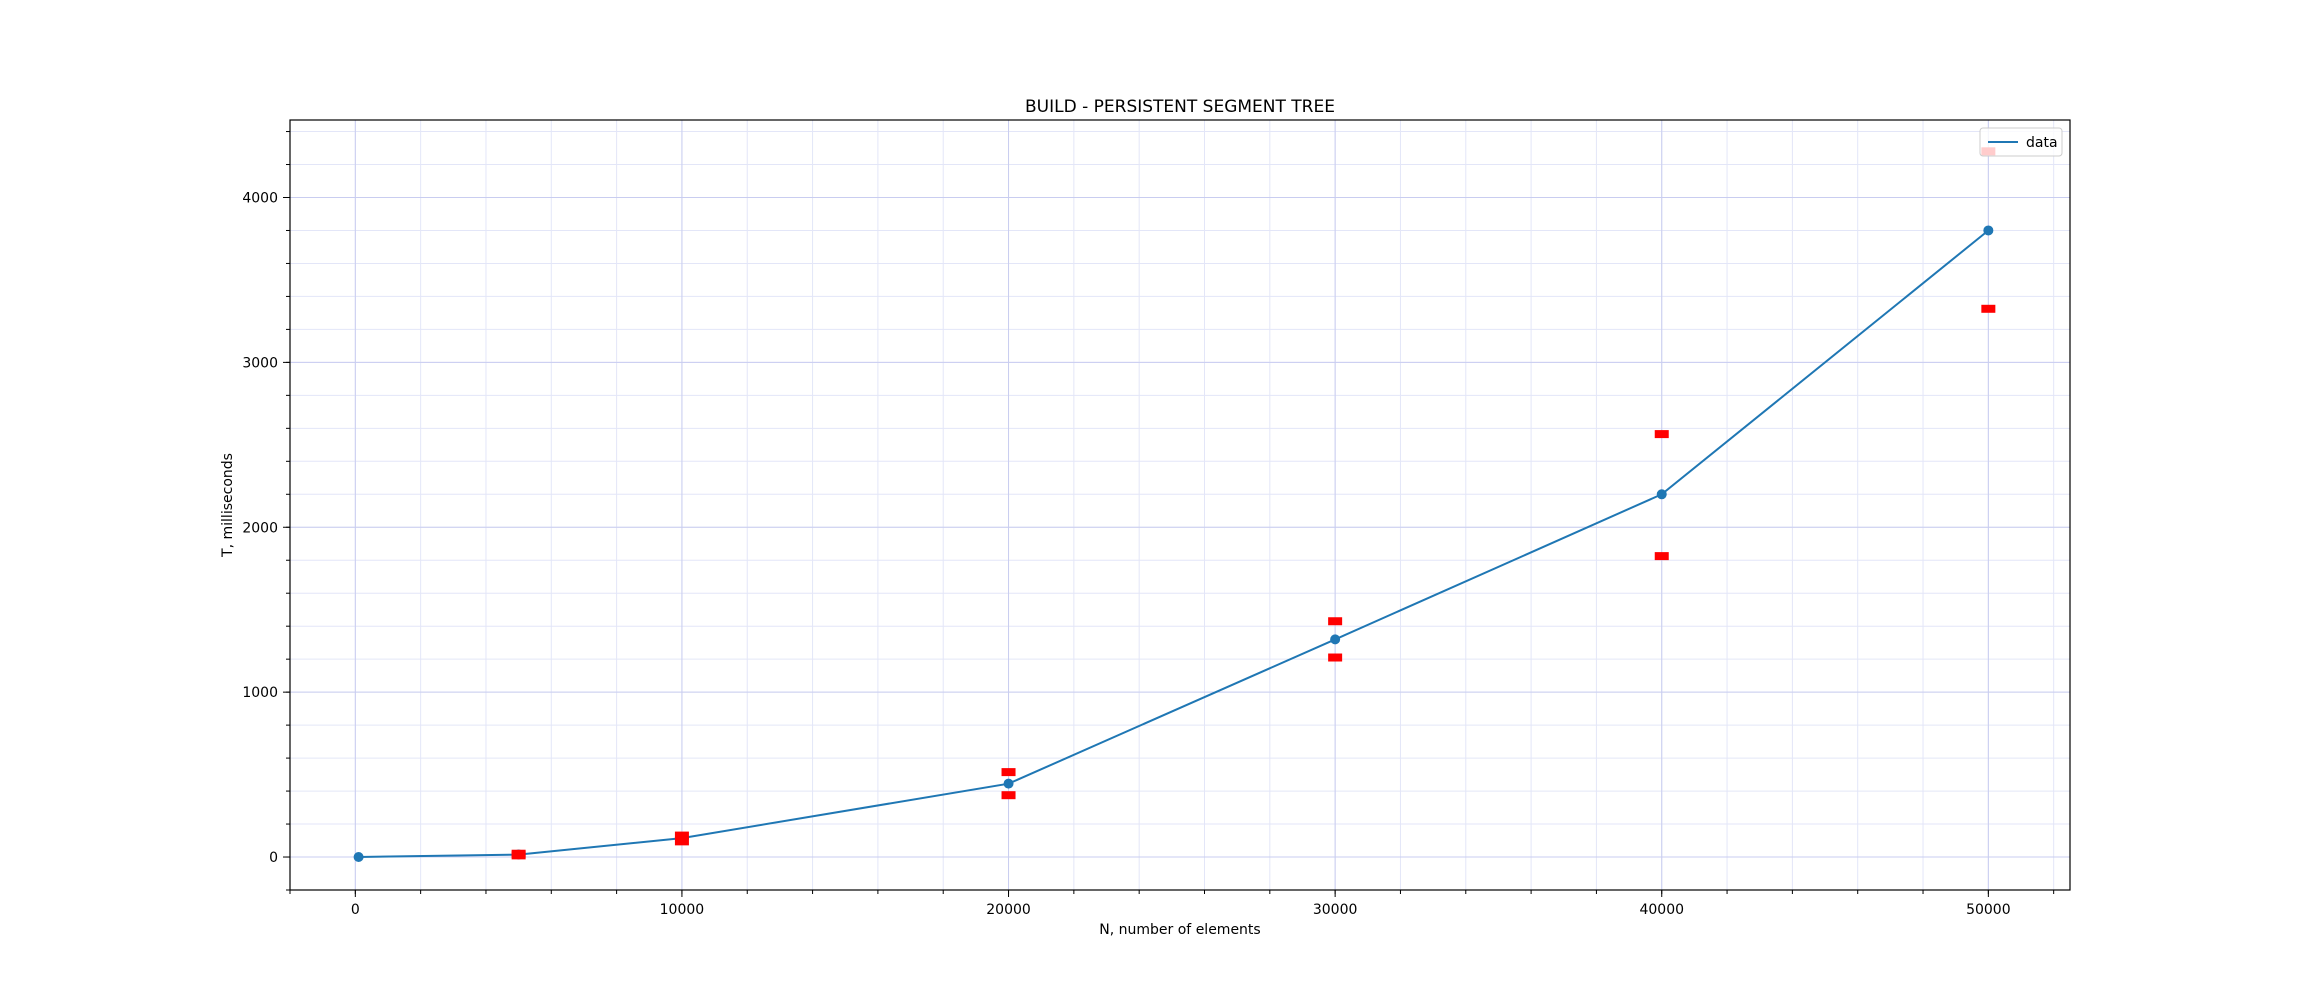 This screenshot has height=1000, width=2300. I want to click on legend-label-data: data, so click(2042, 143).